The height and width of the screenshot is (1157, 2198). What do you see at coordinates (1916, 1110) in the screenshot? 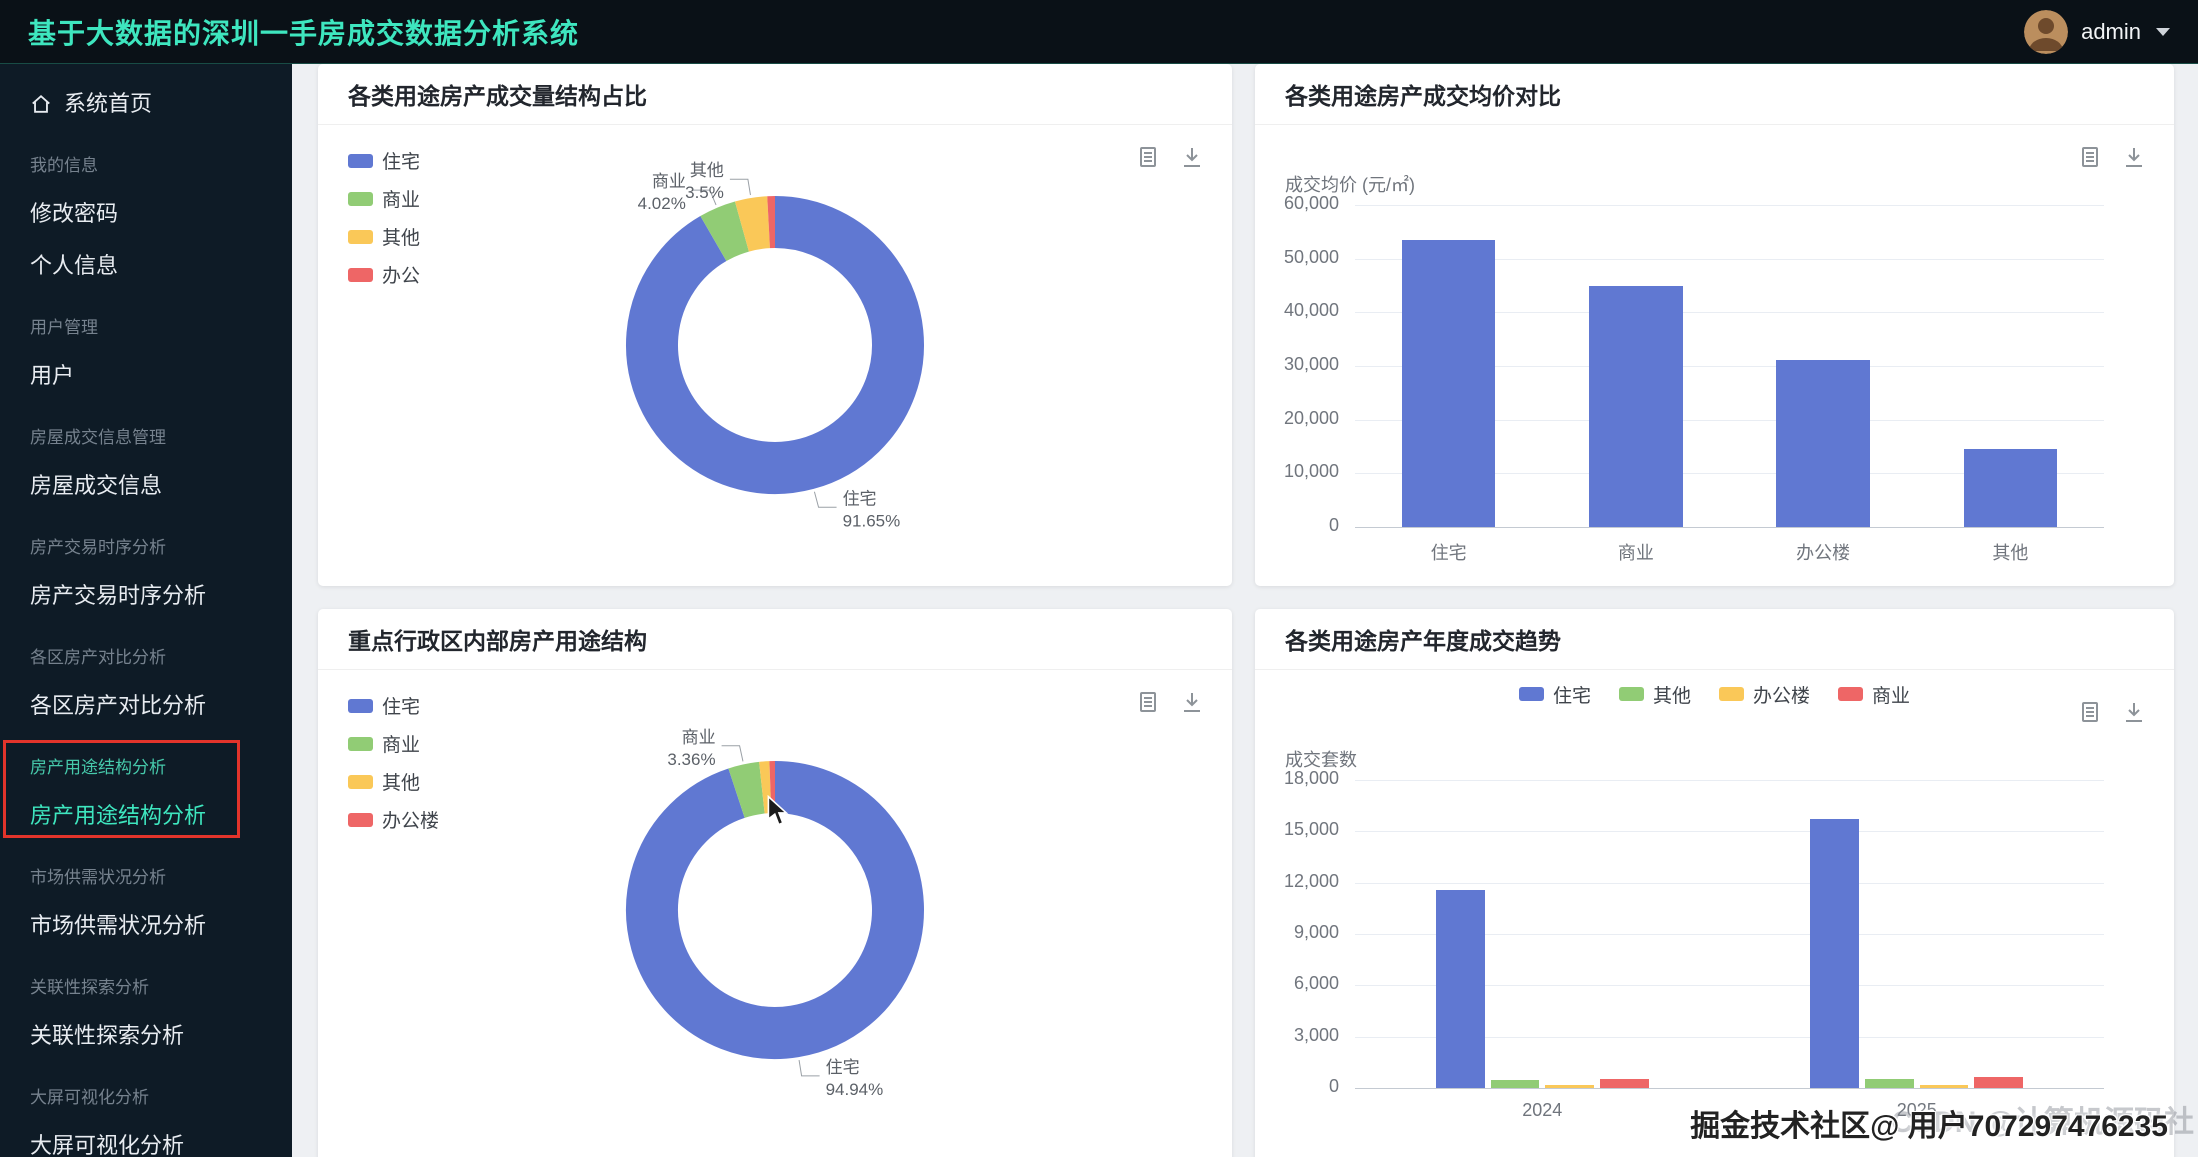
I see `x-tick-label: 2025` at bounding box center [1916, 1110].